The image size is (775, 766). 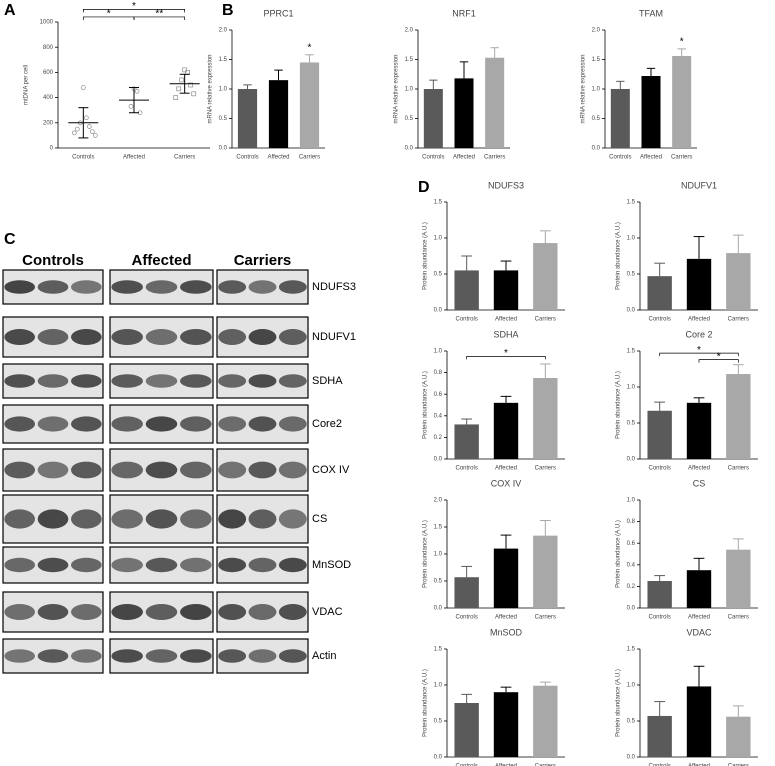 What do you see at coordinates (48, 73) in the screenshot?
I see `y-tick-label: 600` at bounding box center [48, 73].